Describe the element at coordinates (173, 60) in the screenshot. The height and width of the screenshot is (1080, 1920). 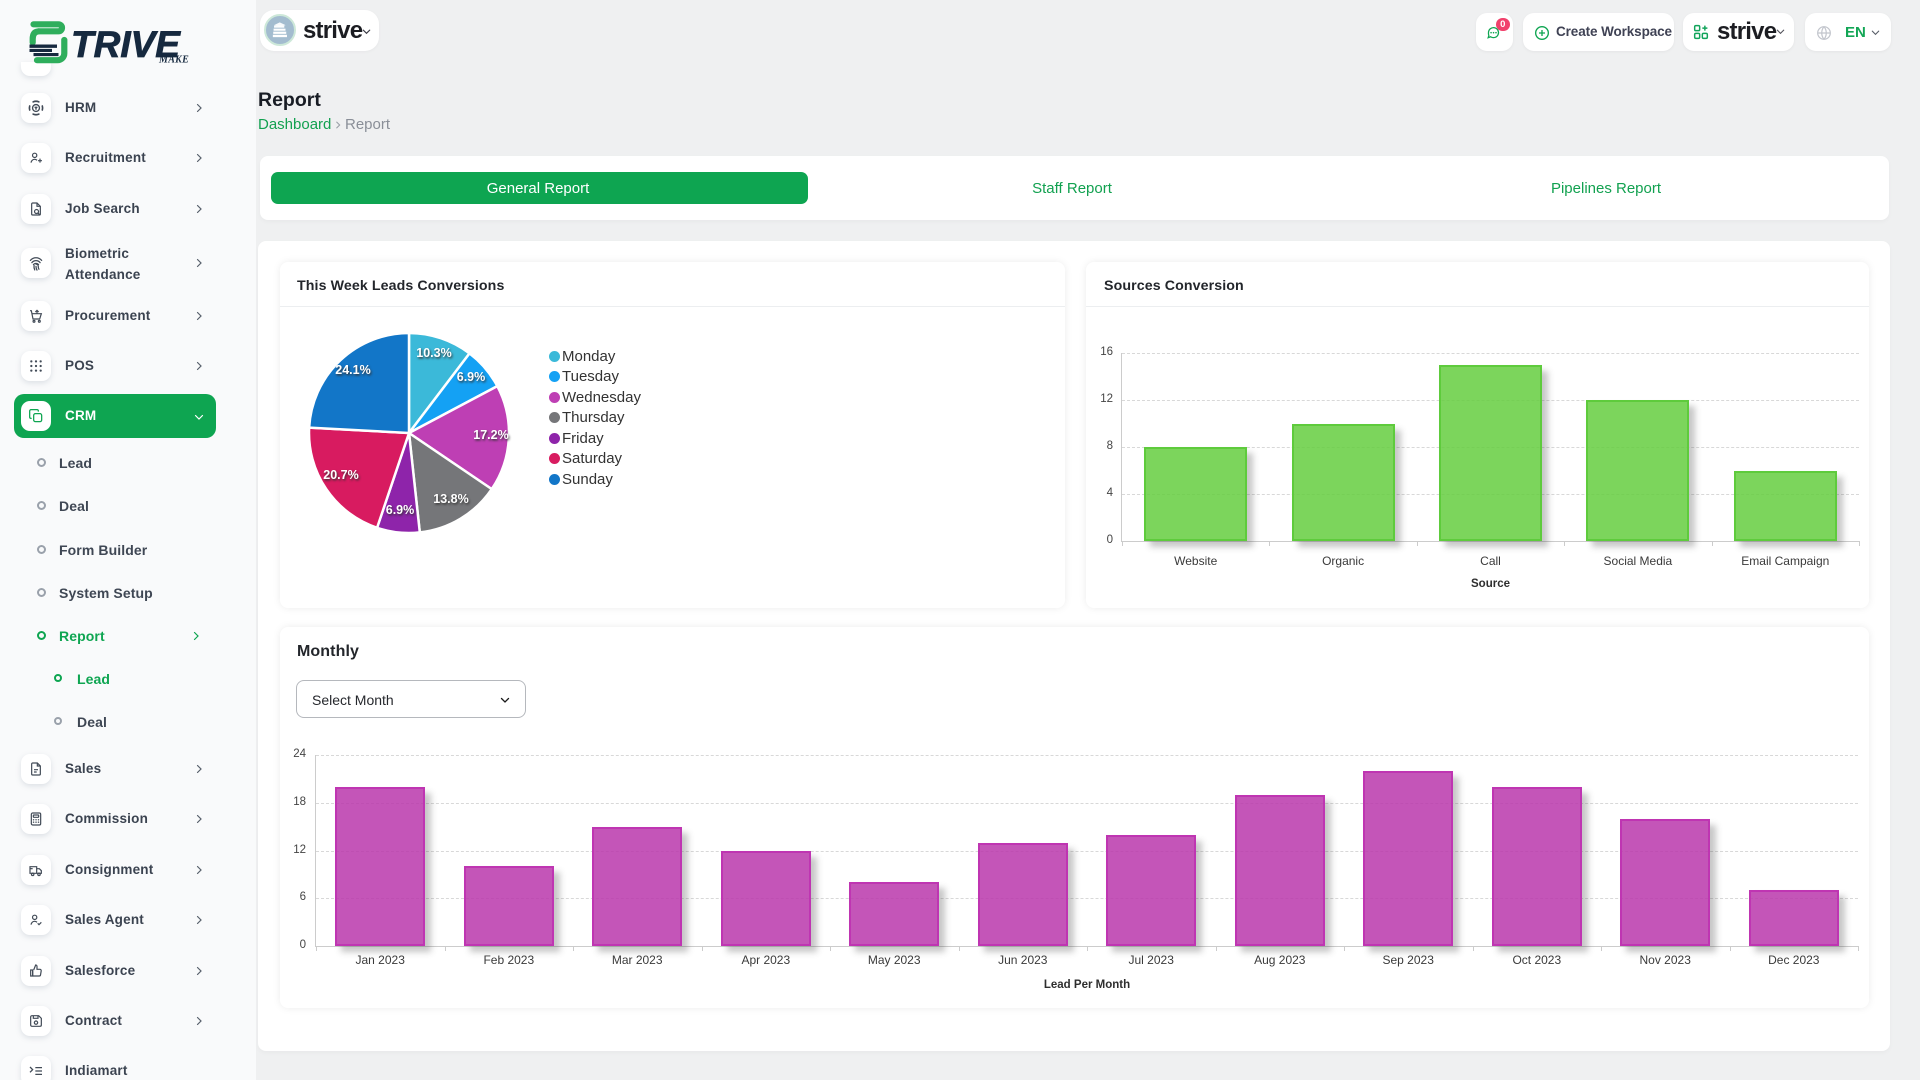
I see `svg-text: MAKE` at that location.